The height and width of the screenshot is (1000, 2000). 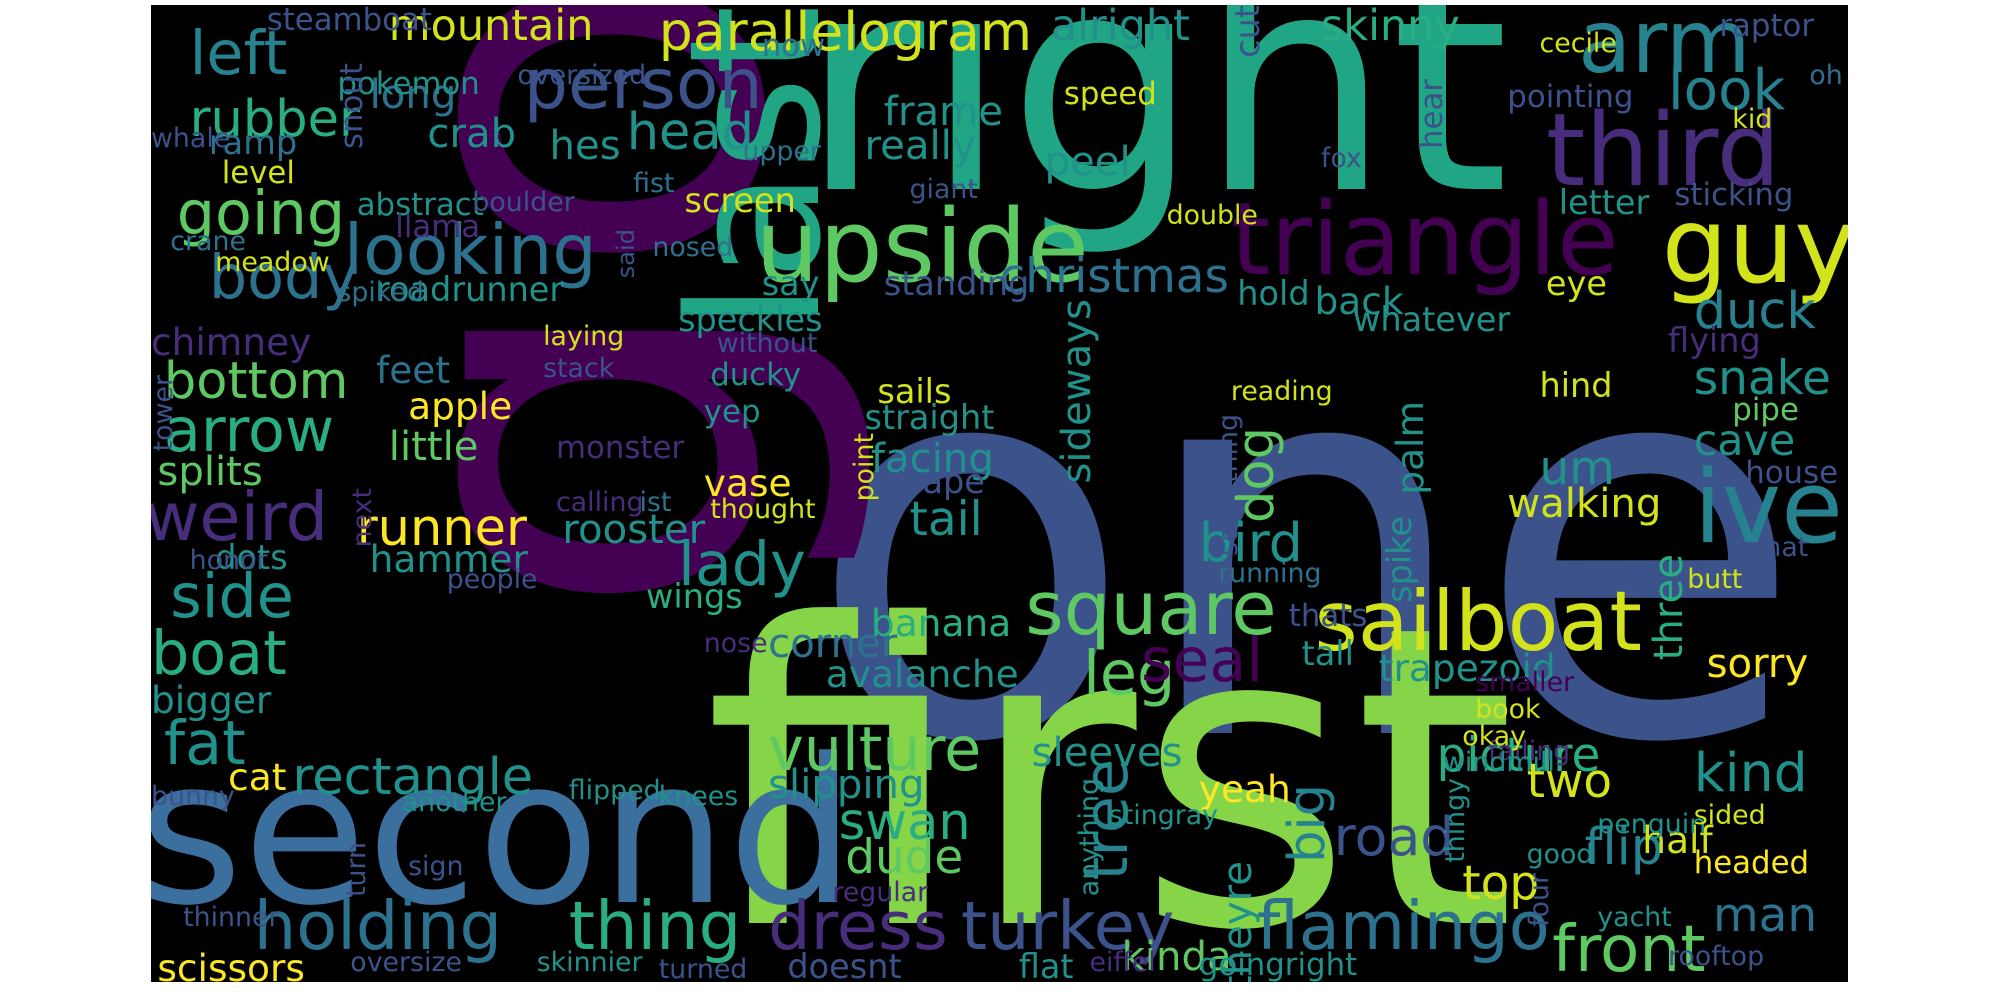 What do you see at coordinates (492, 579) in the screenshot?
I see `cloud-word: people` at bounding box center [492, 579].